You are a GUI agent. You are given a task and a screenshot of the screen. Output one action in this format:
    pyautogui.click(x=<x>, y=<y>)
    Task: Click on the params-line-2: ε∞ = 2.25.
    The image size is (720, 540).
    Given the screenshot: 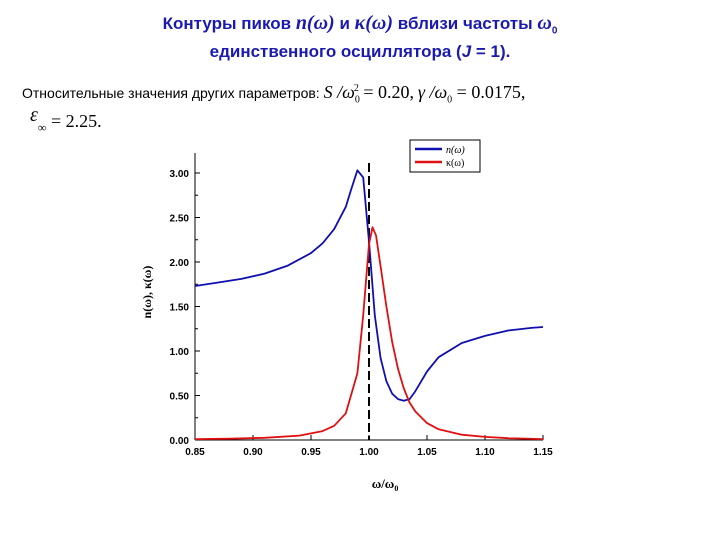 What is the action you would take?
    pyautogui.click(x=66, y=120)
    